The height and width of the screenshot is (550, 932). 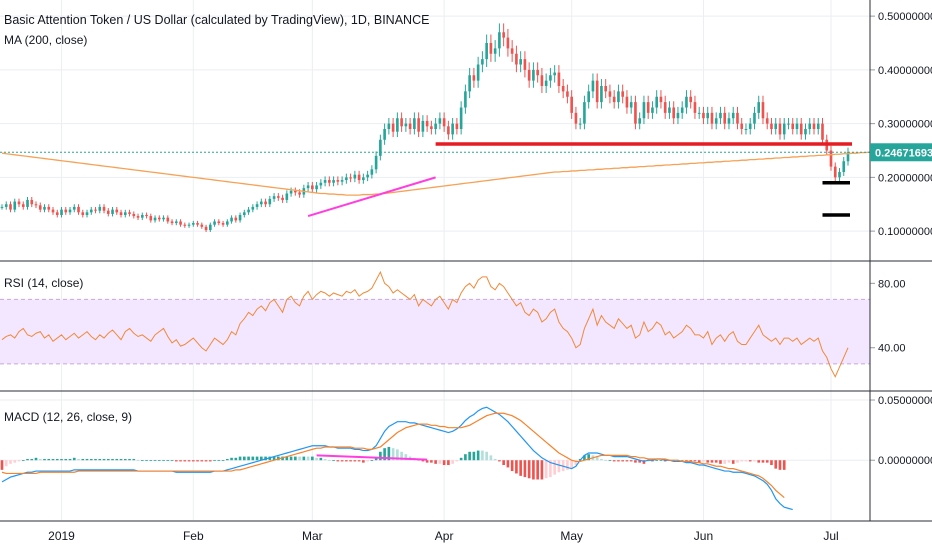 What do you see at coordinates (905, 125) in the screenshot?
I see `price-y-tick-label: 0.30000000` at bounding box center [905, 125].